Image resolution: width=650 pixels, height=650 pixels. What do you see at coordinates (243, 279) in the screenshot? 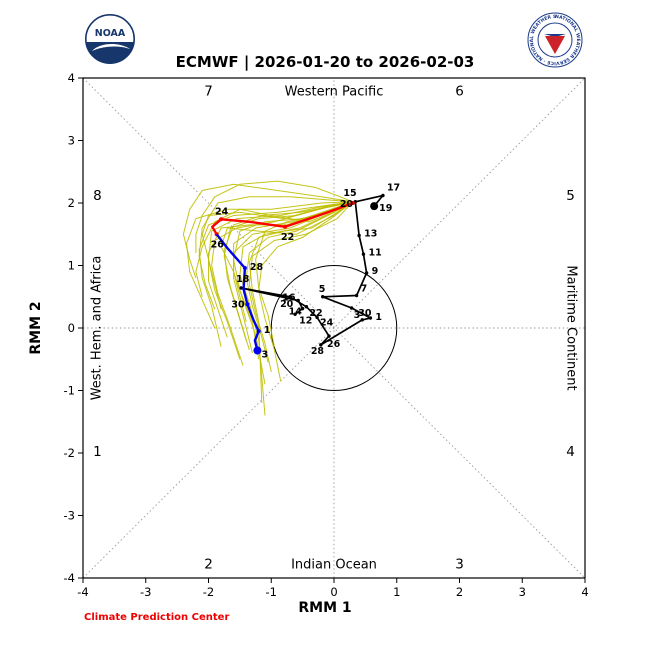
I see `date-label: 18` at bounding box center [243, 279].